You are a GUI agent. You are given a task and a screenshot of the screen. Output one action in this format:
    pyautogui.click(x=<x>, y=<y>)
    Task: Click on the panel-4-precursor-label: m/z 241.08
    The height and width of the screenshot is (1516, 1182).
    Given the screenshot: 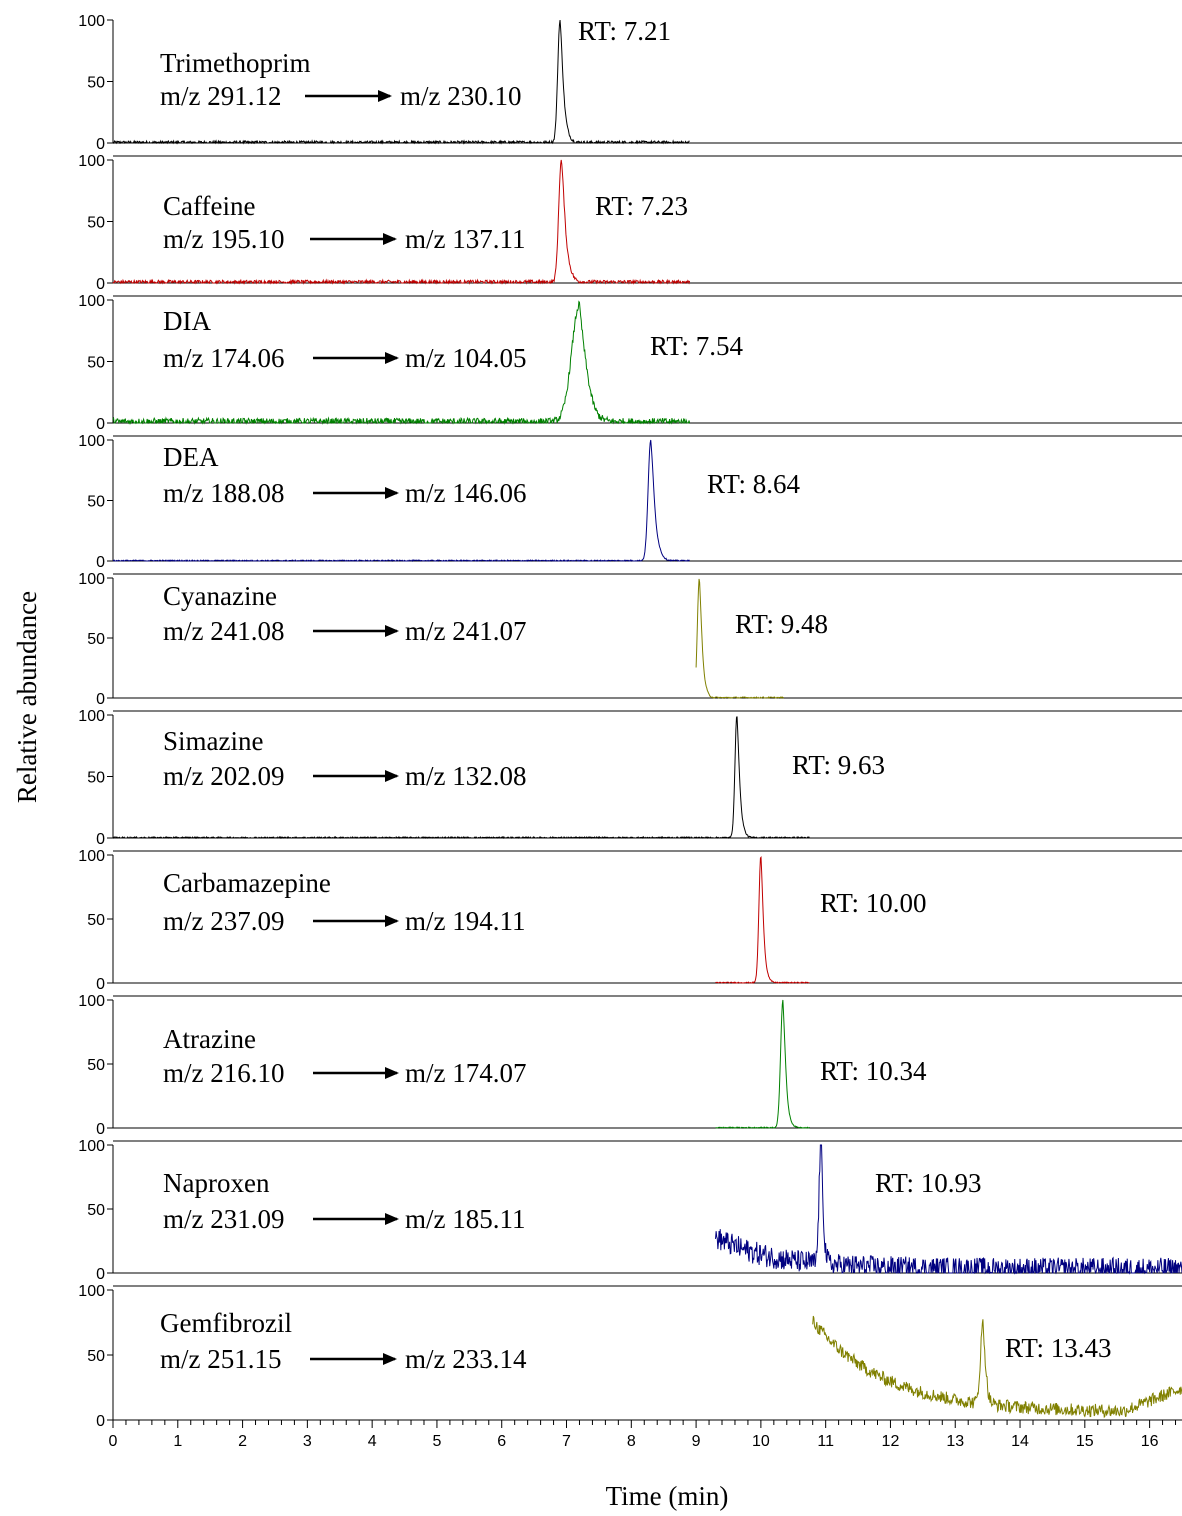 What is the action you would take?
    pyautogui.click(x=224, y=631)
    